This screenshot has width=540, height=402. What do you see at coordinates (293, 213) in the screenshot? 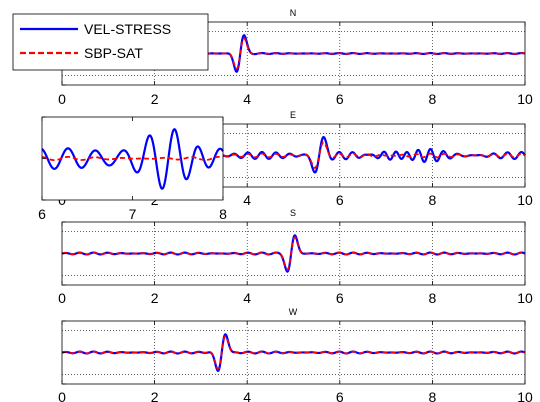
I see `panel-title: S` at bounding box center [293, 213].